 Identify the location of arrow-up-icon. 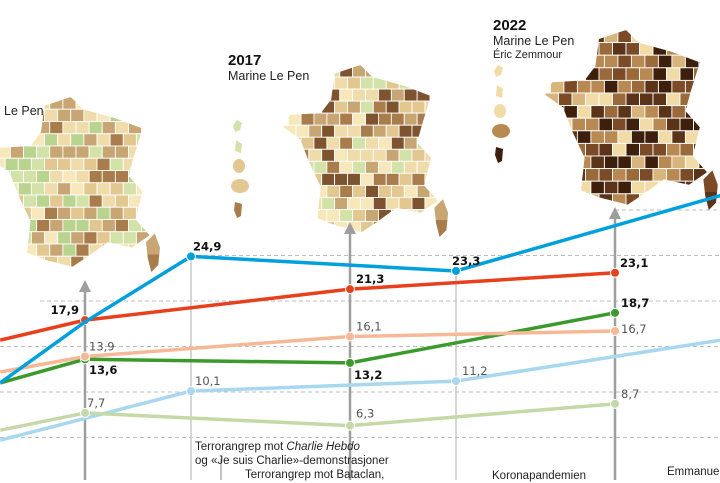
(615, 213).